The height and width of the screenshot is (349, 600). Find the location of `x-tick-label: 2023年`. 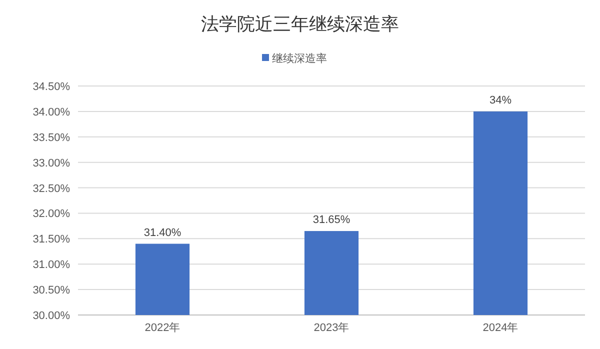

x-tick-label: 2023年 is located at coordinates (332, 328).